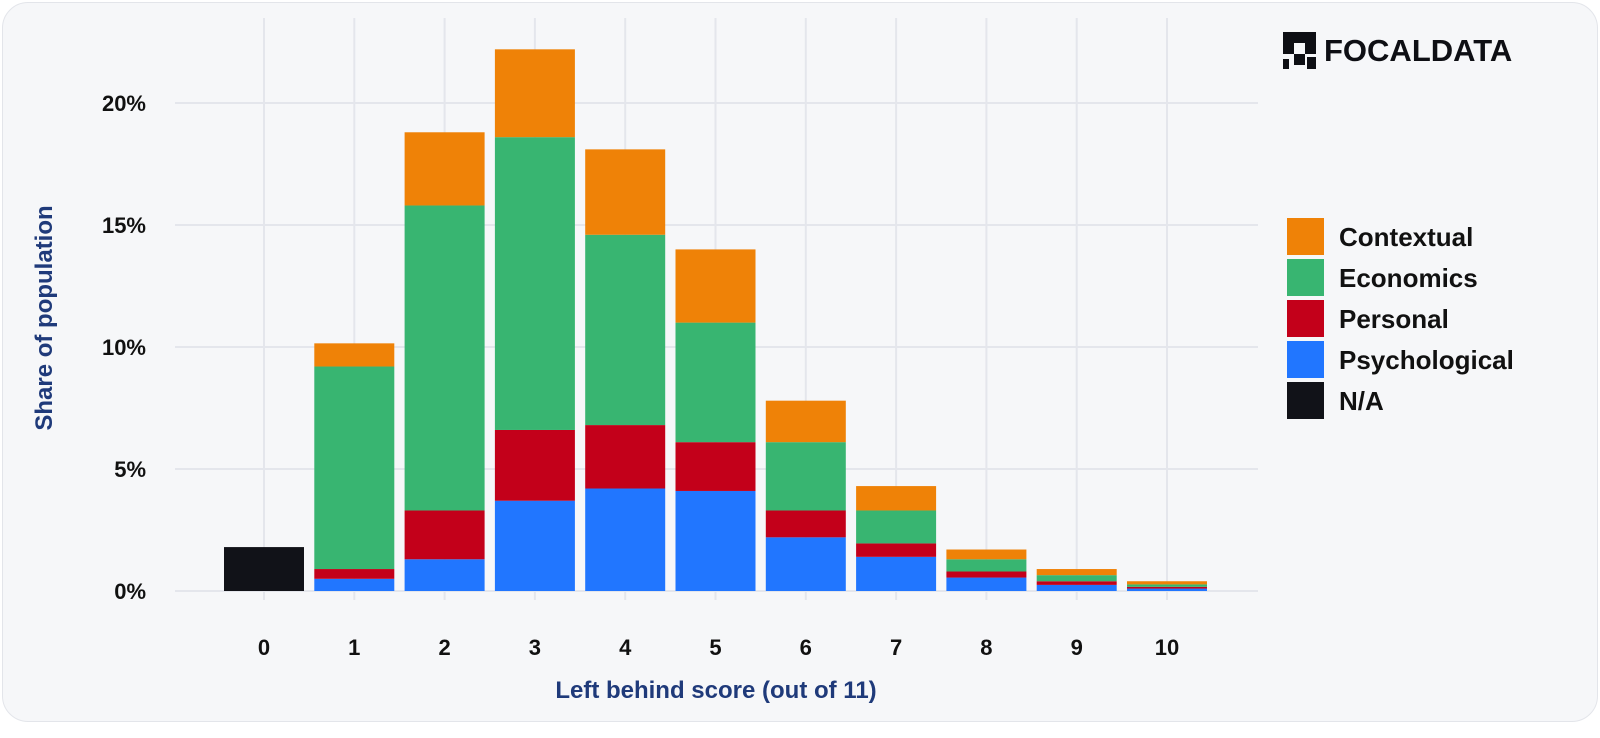  Describe the element at coordinates (264, 647) in the screenshot. I see `x-tick-label: 0` at that location.